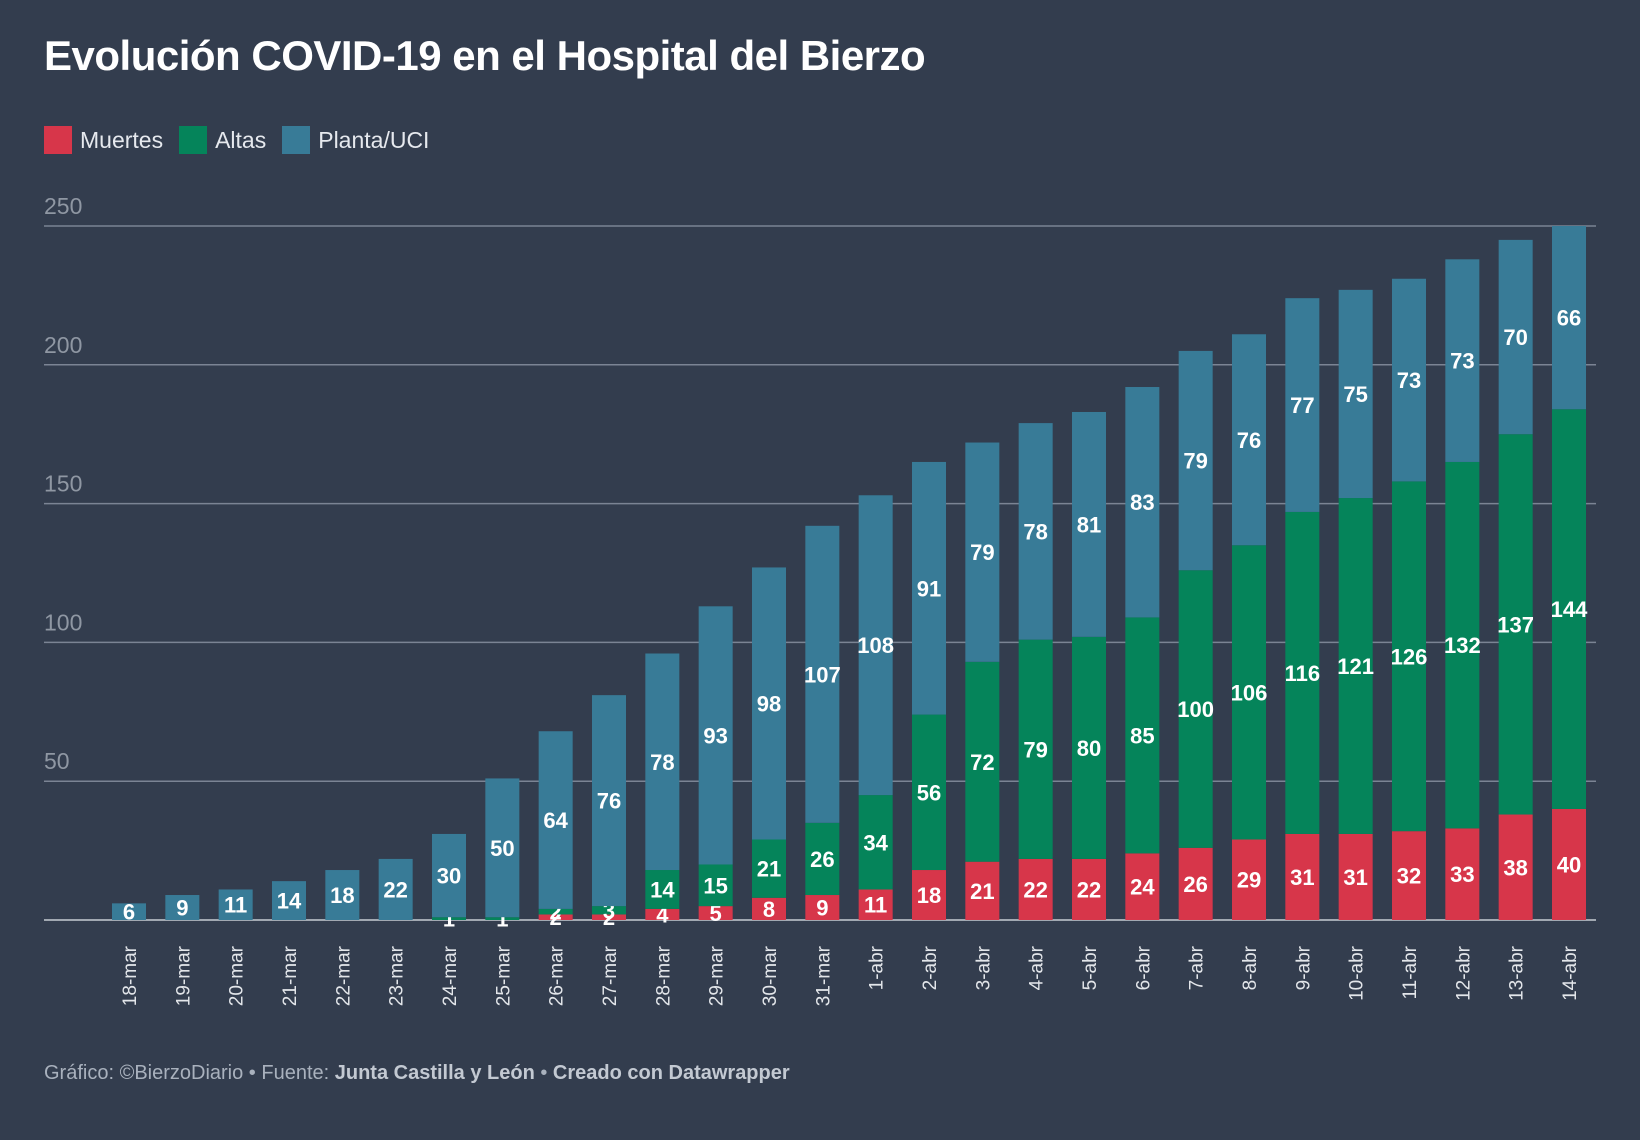 The width and height of the screenshot is (1640, 1140). I want to click on legend-item-altas: Altas, so click(222, 140).